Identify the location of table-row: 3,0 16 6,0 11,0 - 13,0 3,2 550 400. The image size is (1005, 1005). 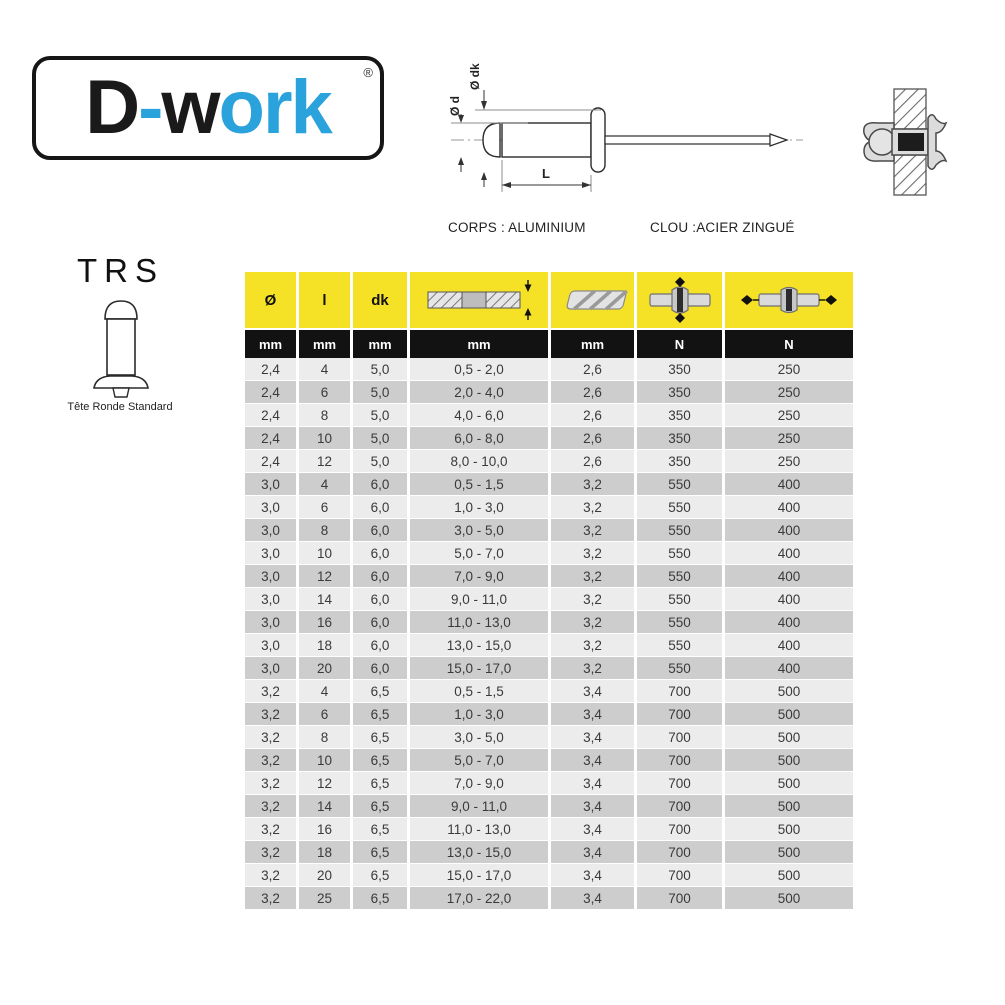
(549, 622).